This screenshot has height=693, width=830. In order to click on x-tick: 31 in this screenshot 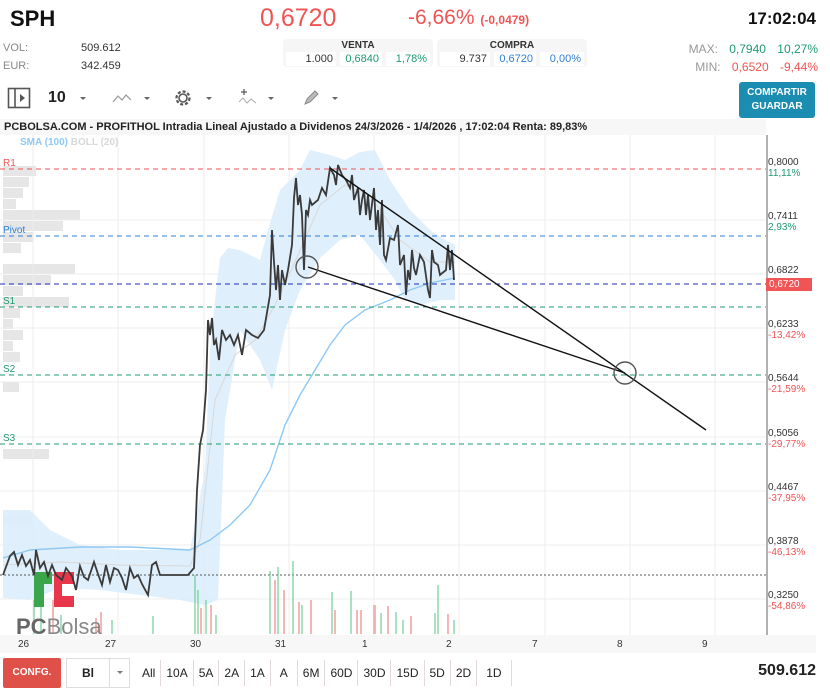, I will do `click(281, 644)`.